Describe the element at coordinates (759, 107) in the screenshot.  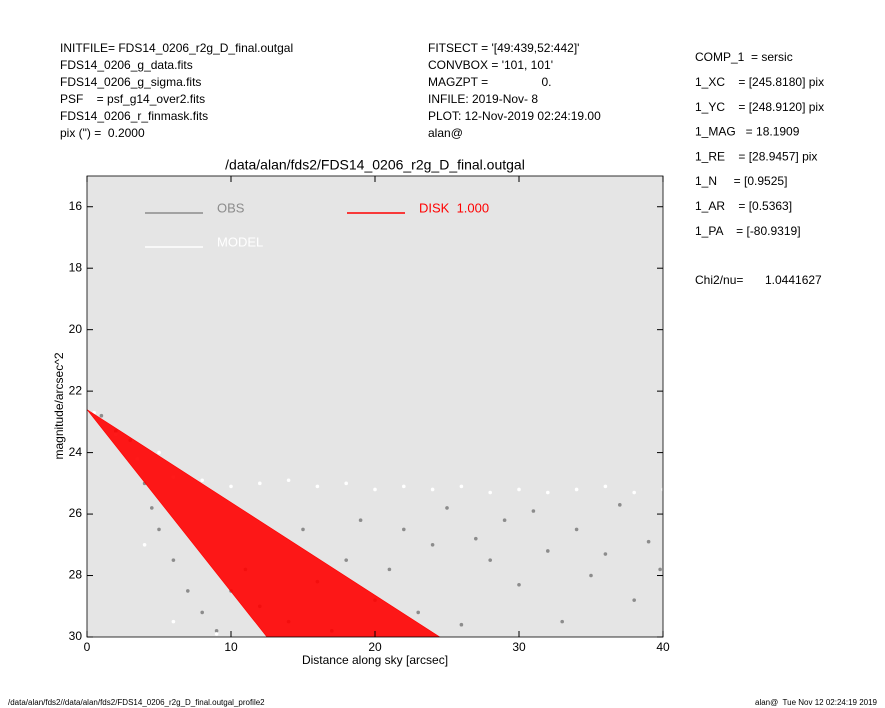
I see `fit-parameter: 1_YC = [248.9120] pix` at that location.